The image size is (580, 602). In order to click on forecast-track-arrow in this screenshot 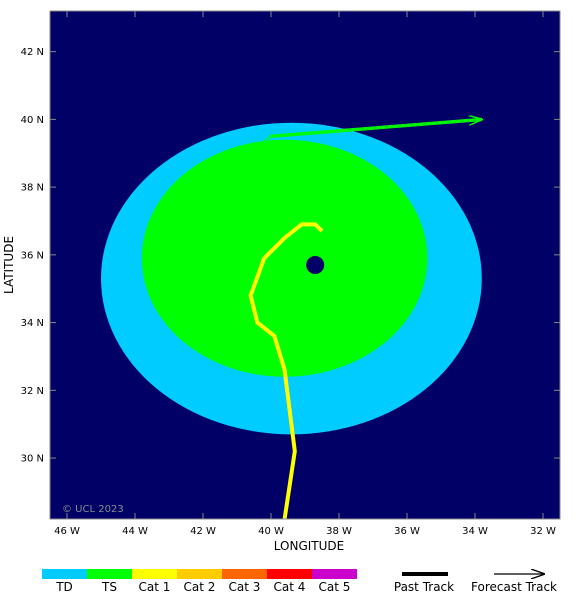, I will do `click(376, 128)`.